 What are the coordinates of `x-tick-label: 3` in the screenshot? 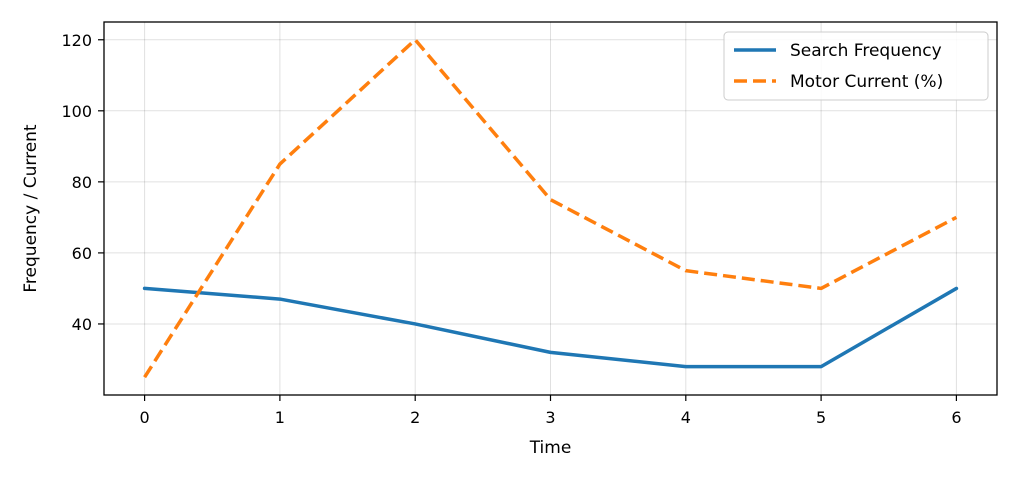 It's located at (550, 417).